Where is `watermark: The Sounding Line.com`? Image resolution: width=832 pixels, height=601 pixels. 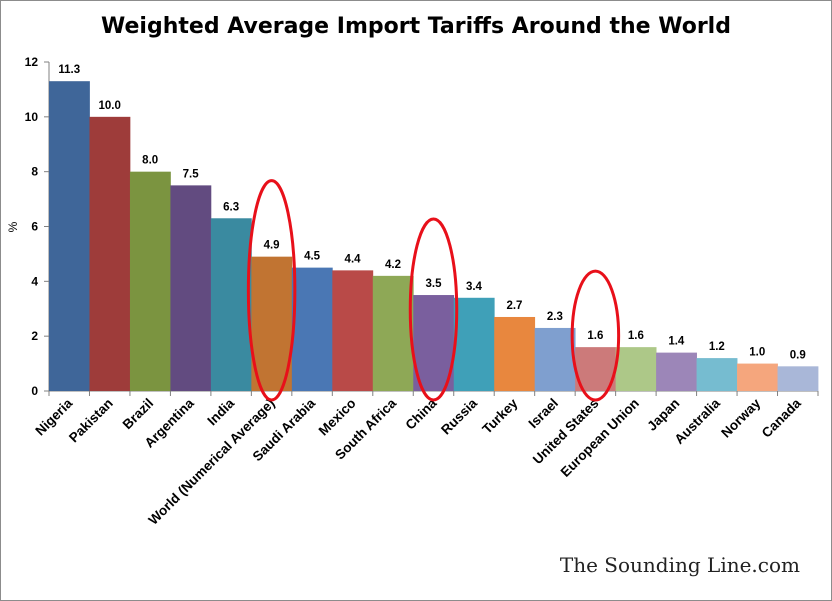 watermark: The Sounding Line.com is located at coordinates (680, 565).